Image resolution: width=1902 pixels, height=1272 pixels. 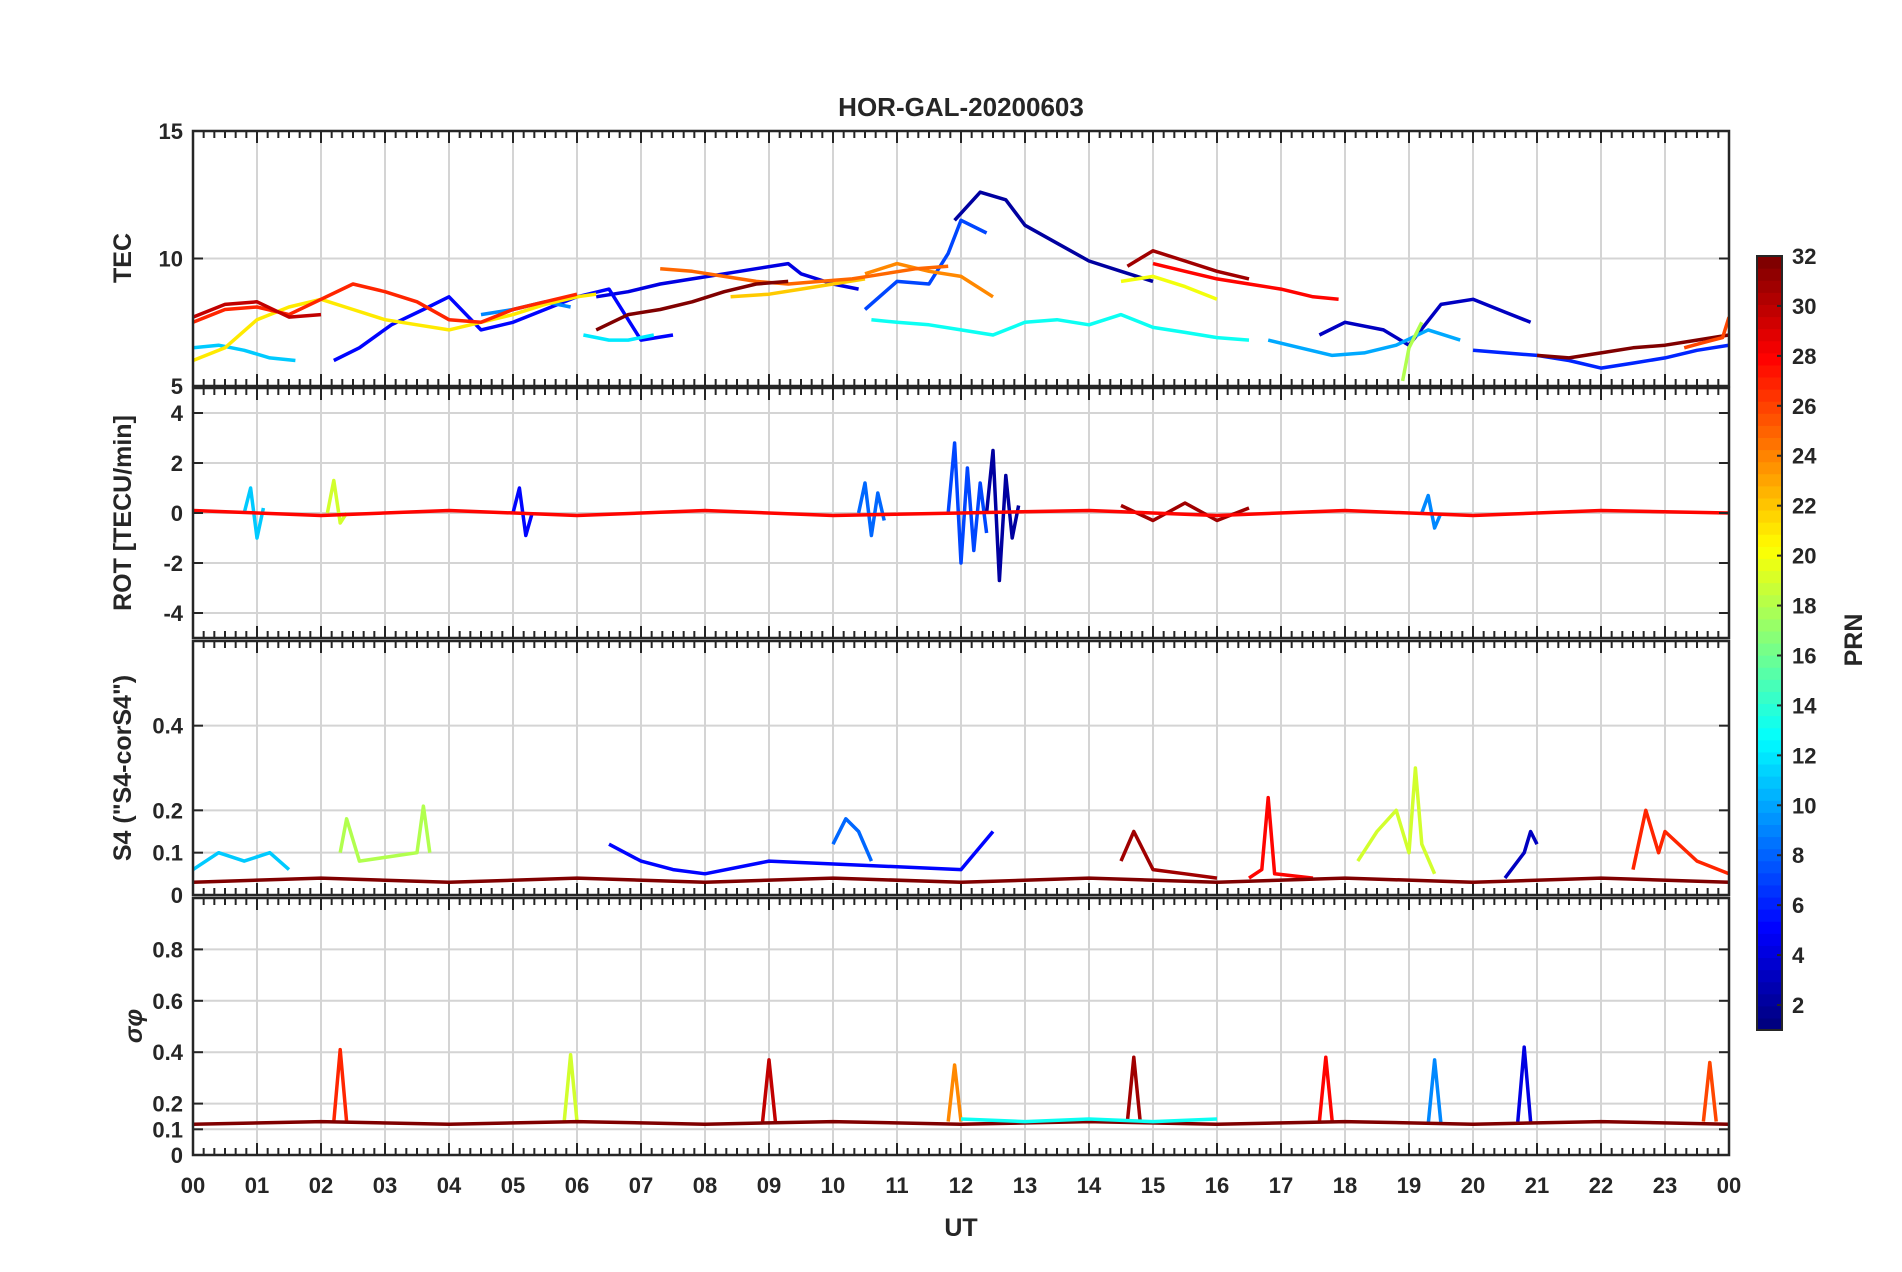 What do you see at coordinates (171, 259) in the screenshot?
I see `y-tick-label: 10` at bounding box center [171, 259].